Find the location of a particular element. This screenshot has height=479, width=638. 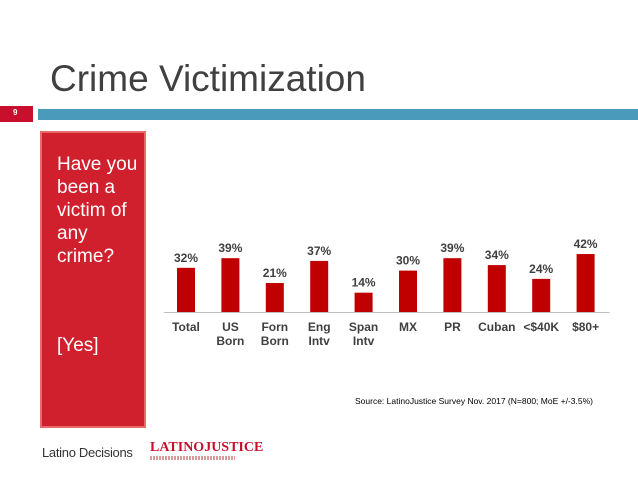

category-label: Span is located at coordinates (363, 327).